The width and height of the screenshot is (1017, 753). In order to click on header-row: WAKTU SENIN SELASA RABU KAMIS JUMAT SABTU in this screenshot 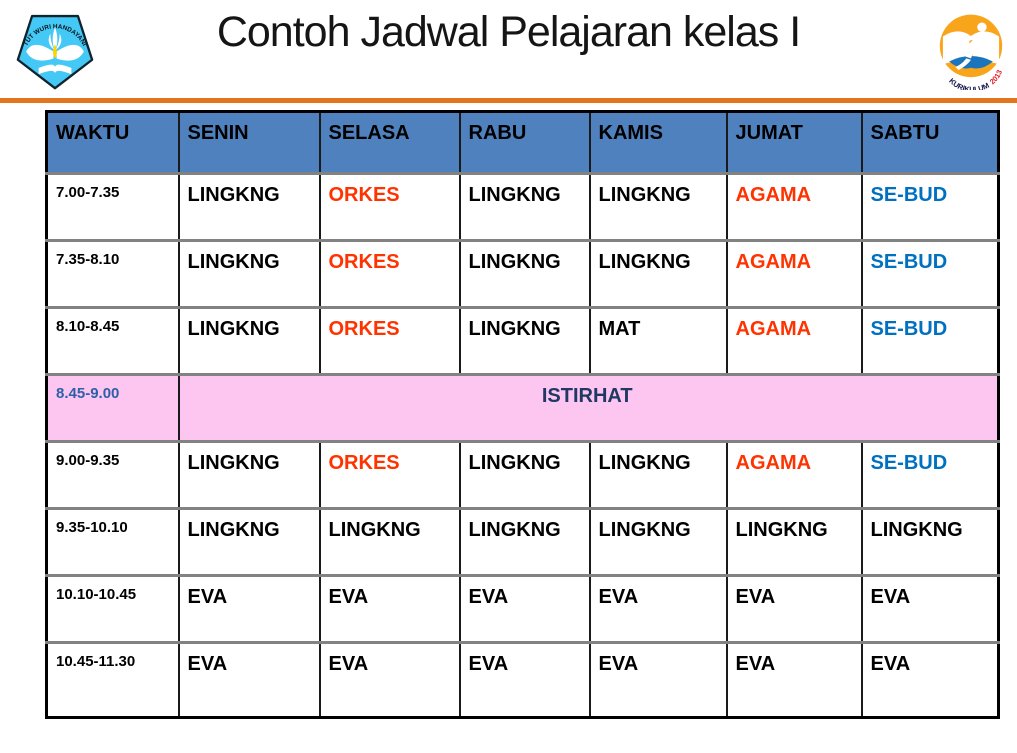, I will do `click(522, 142)`.